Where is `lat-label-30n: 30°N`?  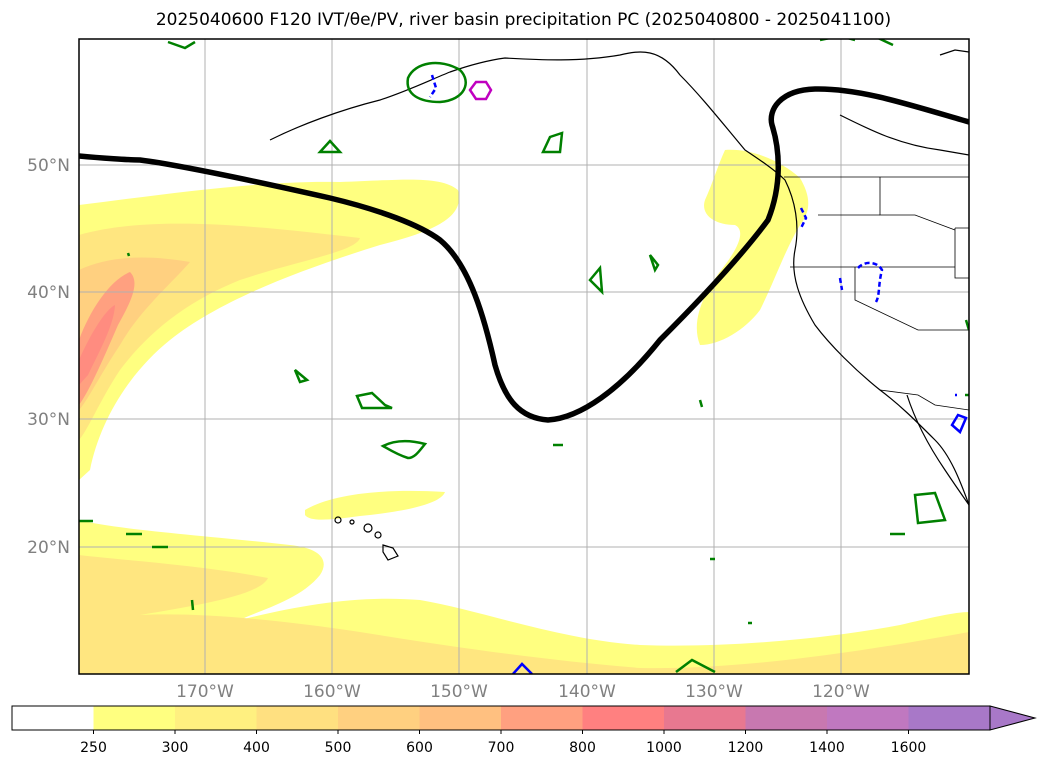
lat-label-30n: 30°N is located at coordinates (48, 420).